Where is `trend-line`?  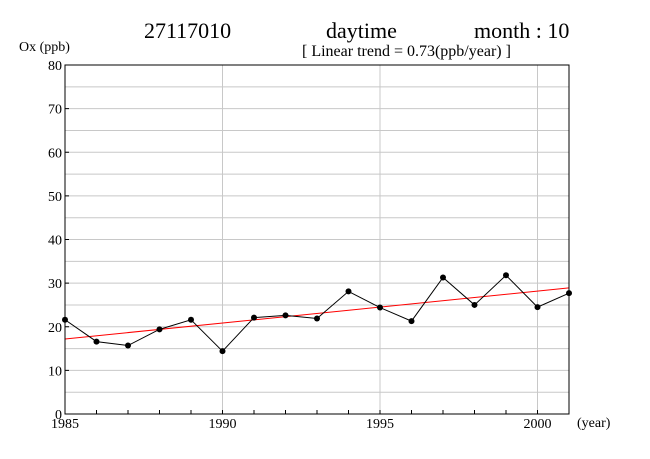 trend-line is located at coordinates (317, 313).